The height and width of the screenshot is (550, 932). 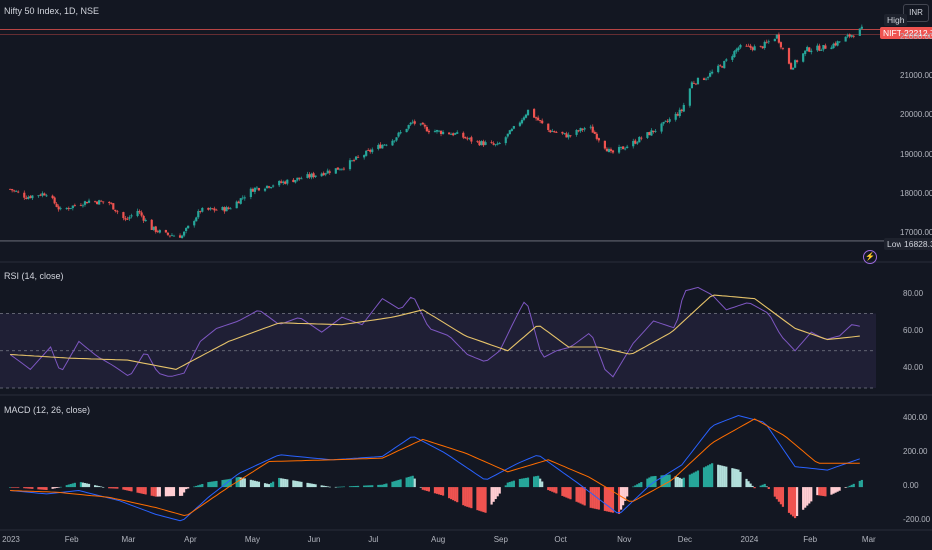 What do you see at coordinates (870, 257) in the screenshot?
I see `lightning-icon: ⚡` at bounding box center [870, 257].